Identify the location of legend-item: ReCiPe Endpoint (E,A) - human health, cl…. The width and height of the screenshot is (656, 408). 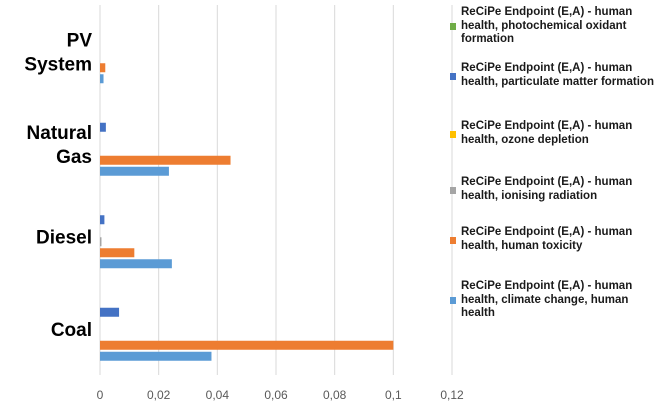
(552, 300).